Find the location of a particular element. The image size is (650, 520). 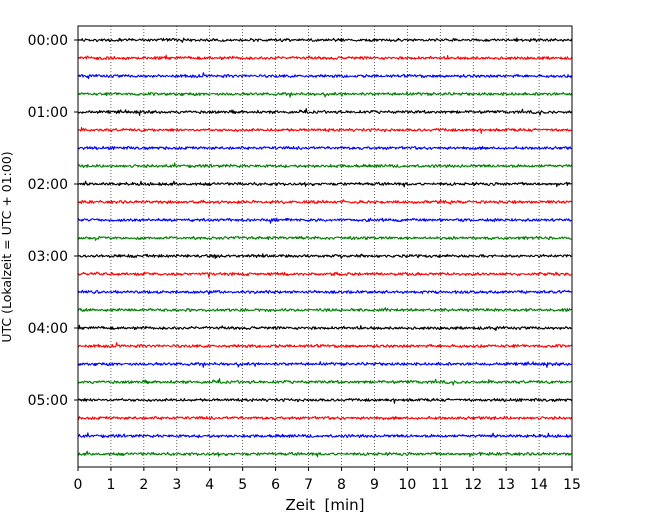

y-tick-label: 00:00 is located at coordinates (48, 41).